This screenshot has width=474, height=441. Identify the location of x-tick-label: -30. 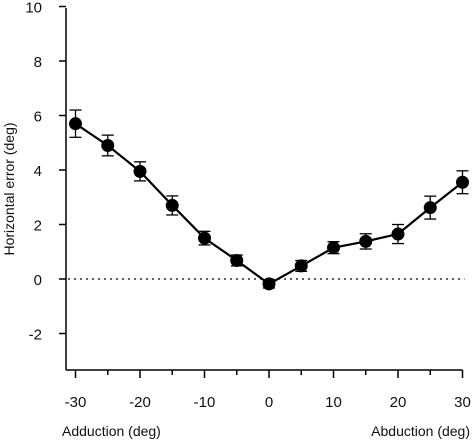
(76, 402).